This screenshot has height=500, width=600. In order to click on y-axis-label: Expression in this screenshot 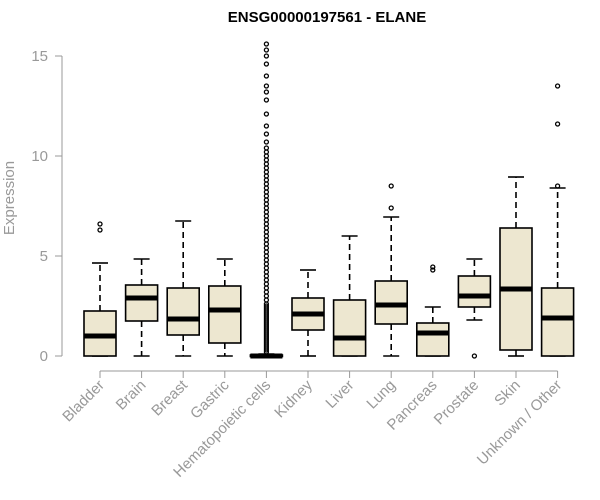, I will do `click(9, 198)`.